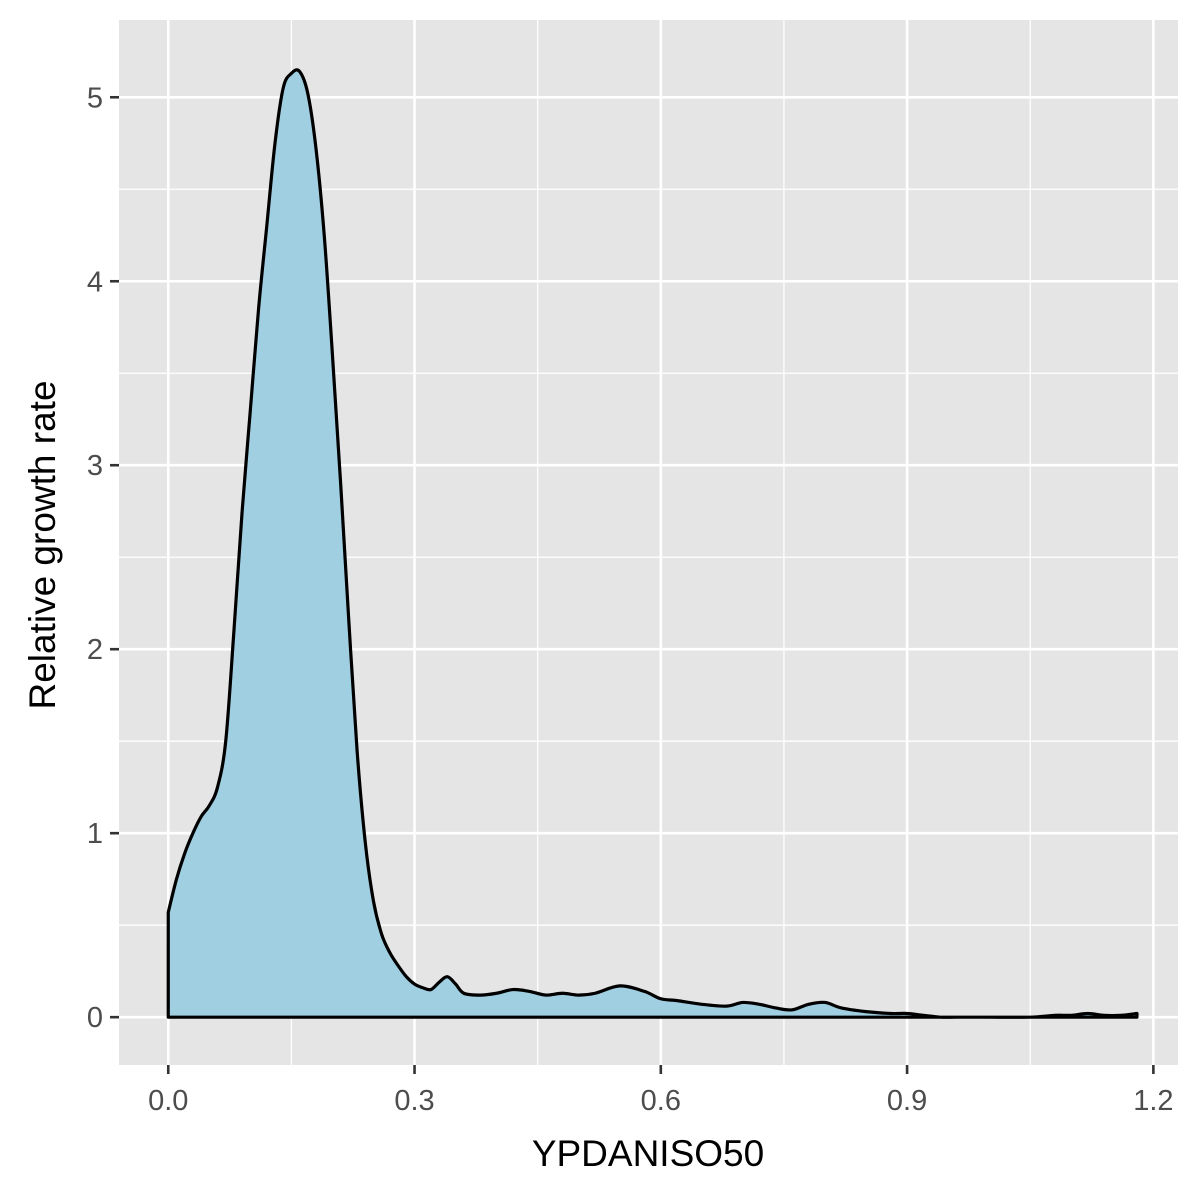 The image size is (1200, 1200). What do you see at coordinates (95, 1018) in the screenshot?
I see `y-tick-label: 0` at bounding box center [95, 1018].